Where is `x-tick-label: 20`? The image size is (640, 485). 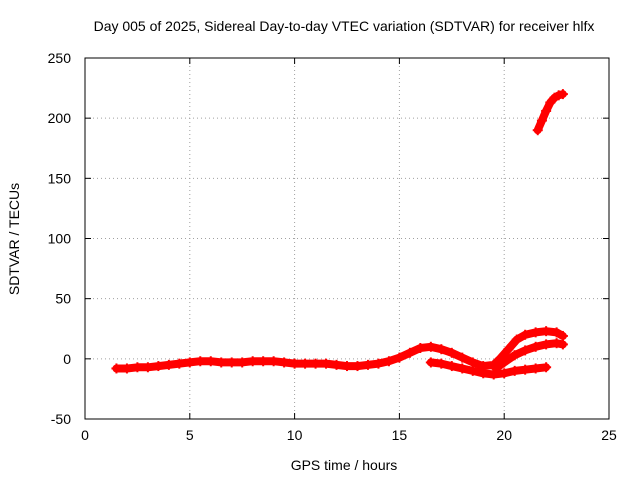 x-tick-label: 20 is located at coordinates (504, 435).